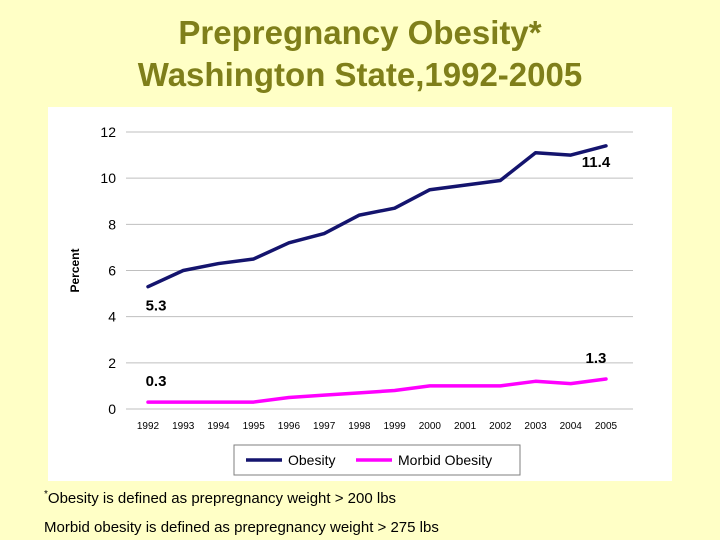 This screenshot has width=720, height=540. I want to click on y-tick-label: 0, so click(112, 409).